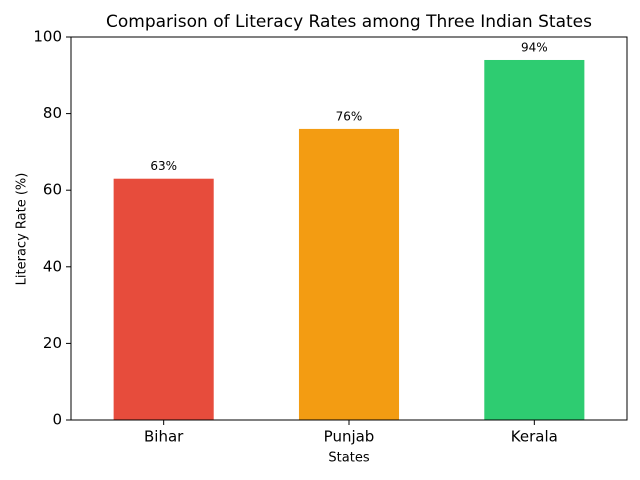 This screenshot has height=480, width=640. Describe the element at coordinates (349, 116) in the screenshot. I see `value-label: 76%` at that location.